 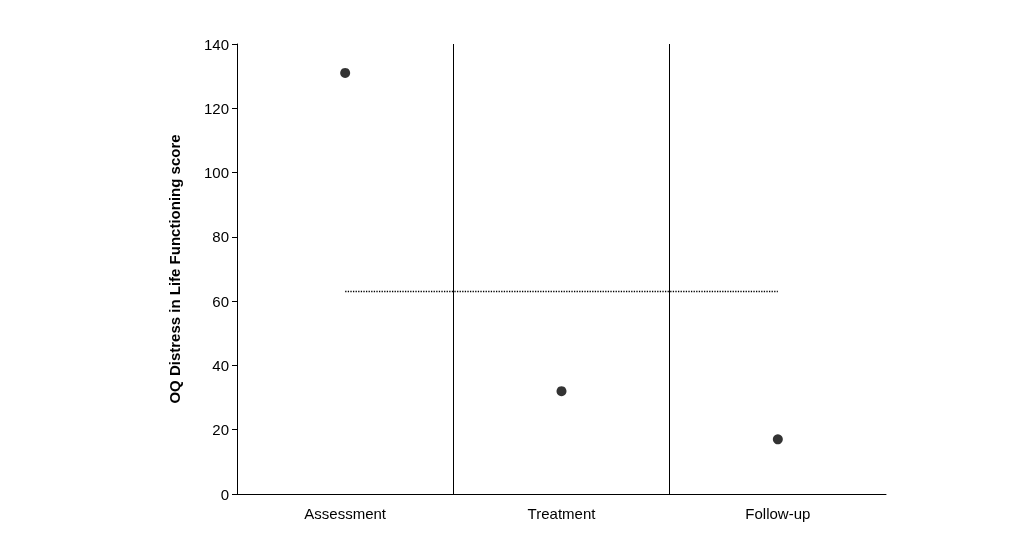 What do you see at coordinates (562, 513) in the screenshot?
I see `x-tick-label: Treatment` at bounding box center [562, 513].